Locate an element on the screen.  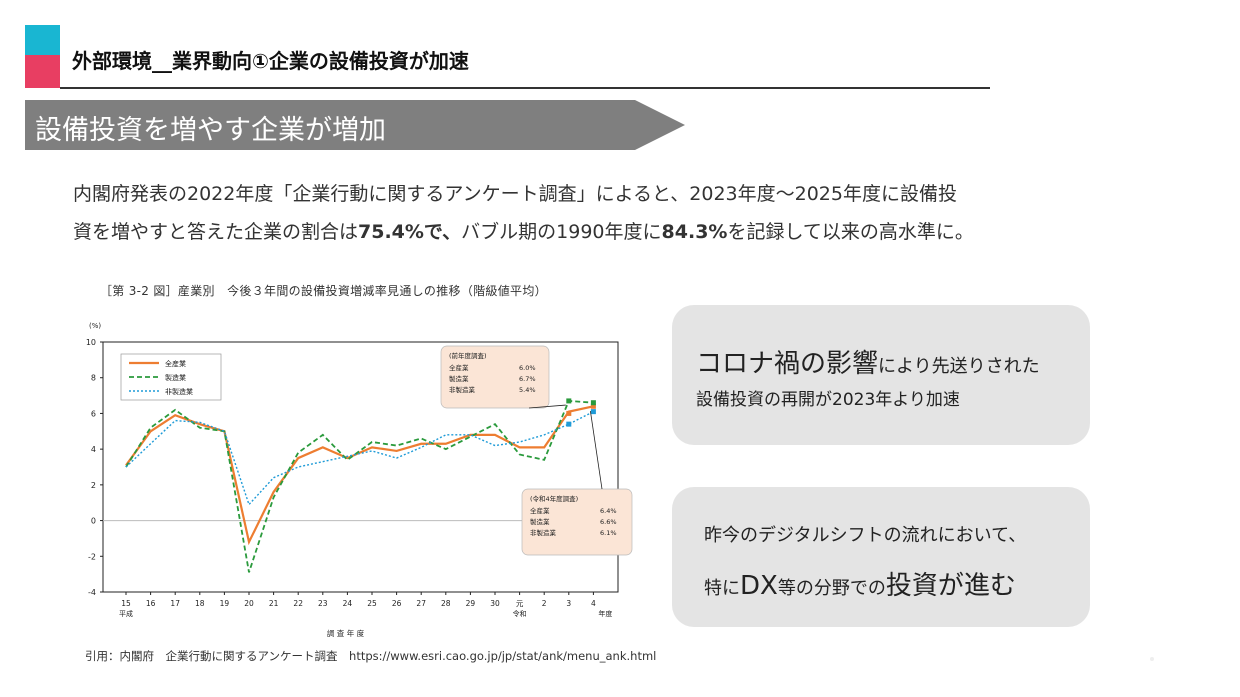
series-line-全産業 is located at coordinates (359, 475).